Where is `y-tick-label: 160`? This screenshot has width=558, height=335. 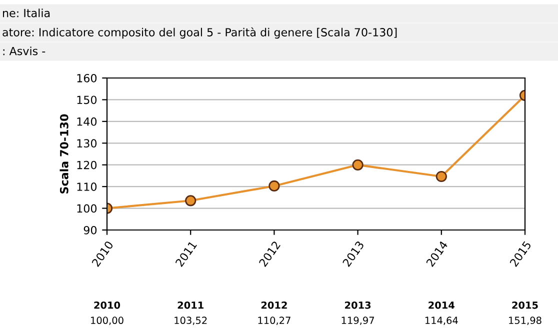
y-tick-label: 160 is located at coordinates (87, 78).